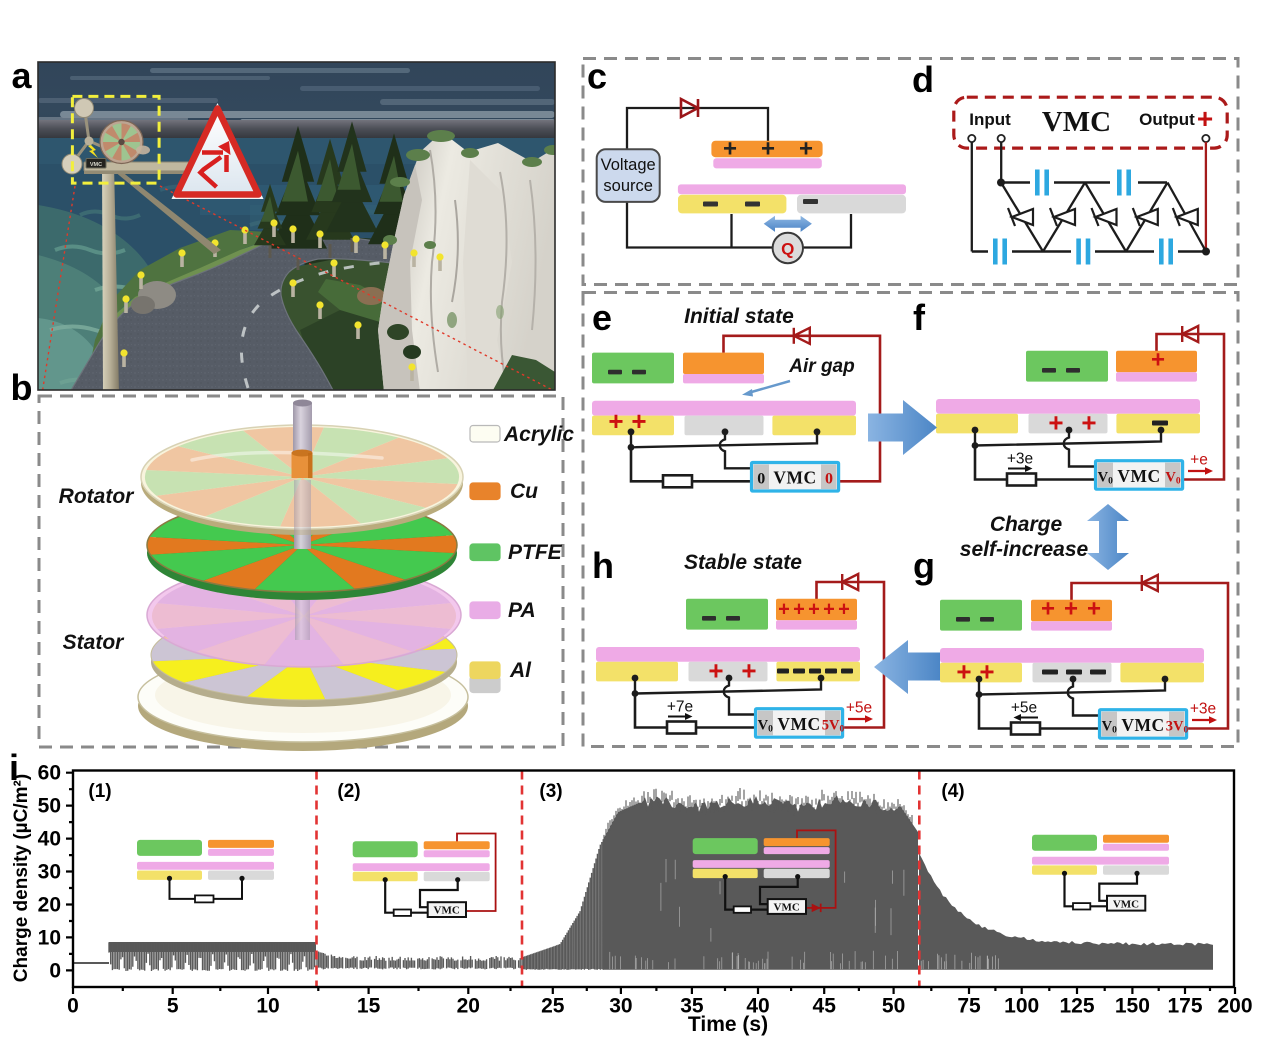  What do you see at coordinates (1021, 1006) in the screenshot?
I see `svg-text: 100` at bounding box center [1021, 1006].